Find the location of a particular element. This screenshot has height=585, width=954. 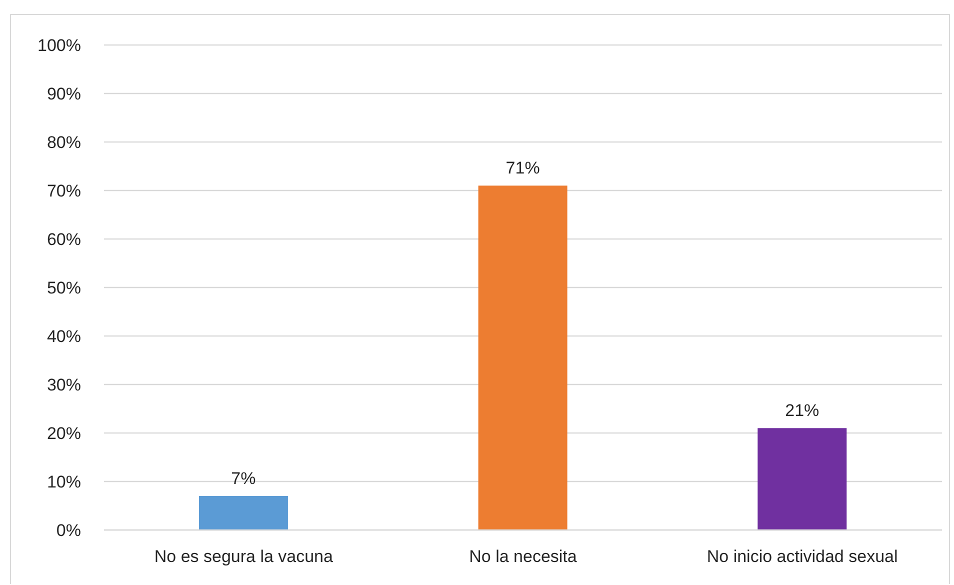

y-tick-label: 30% is located at coordinates (63, 385).